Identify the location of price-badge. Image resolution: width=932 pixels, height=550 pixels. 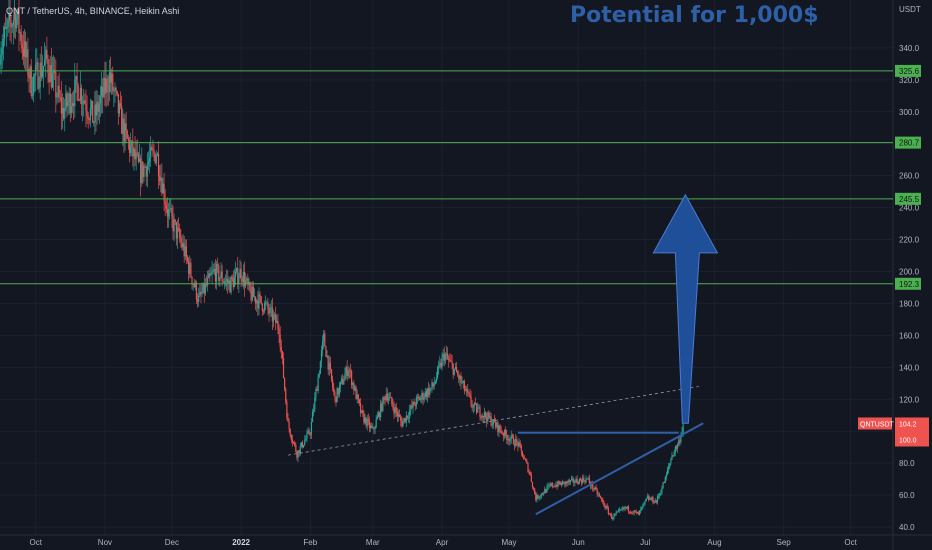
(912, 432).